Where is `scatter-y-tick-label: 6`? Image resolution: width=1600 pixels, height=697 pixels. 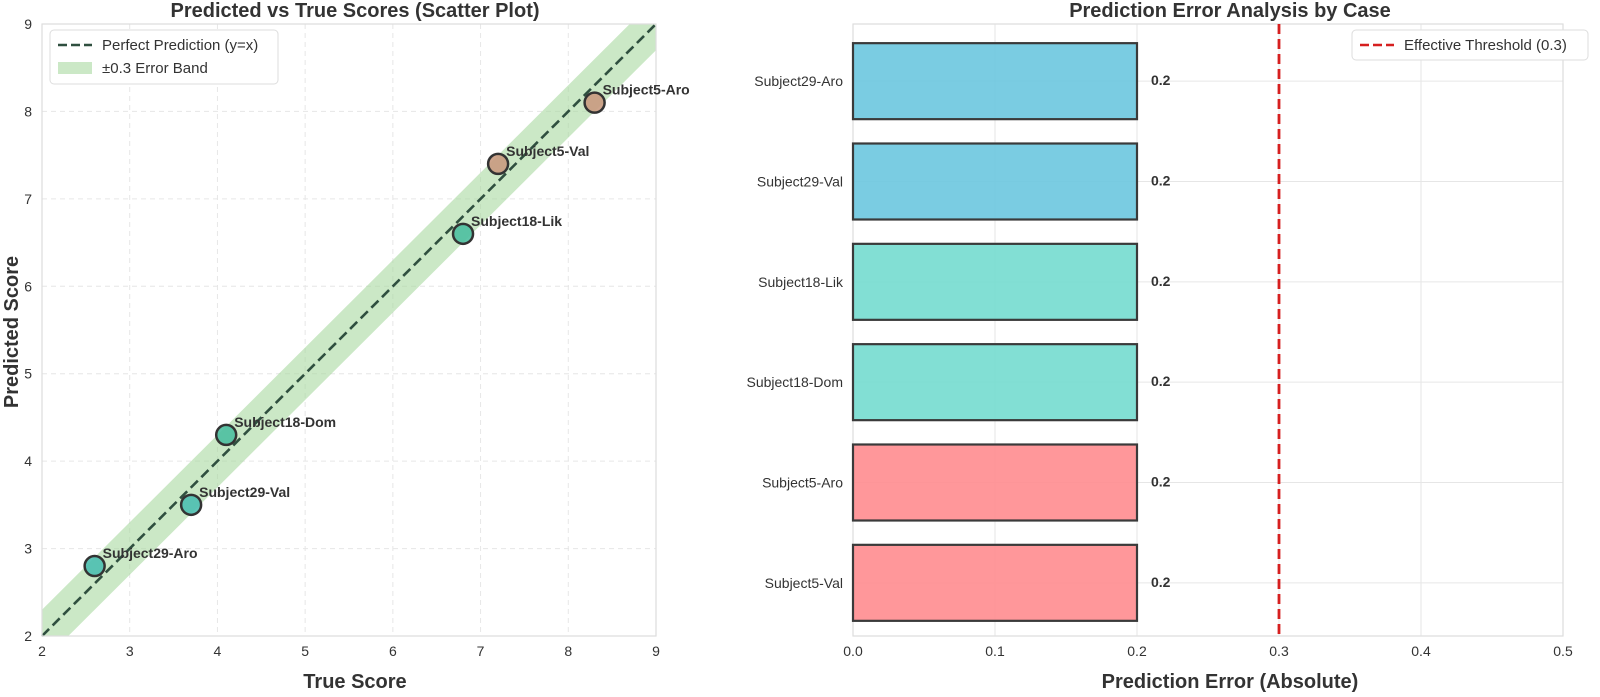 scatter-y-tick-label: 6 is located at coordinates (28, 286).